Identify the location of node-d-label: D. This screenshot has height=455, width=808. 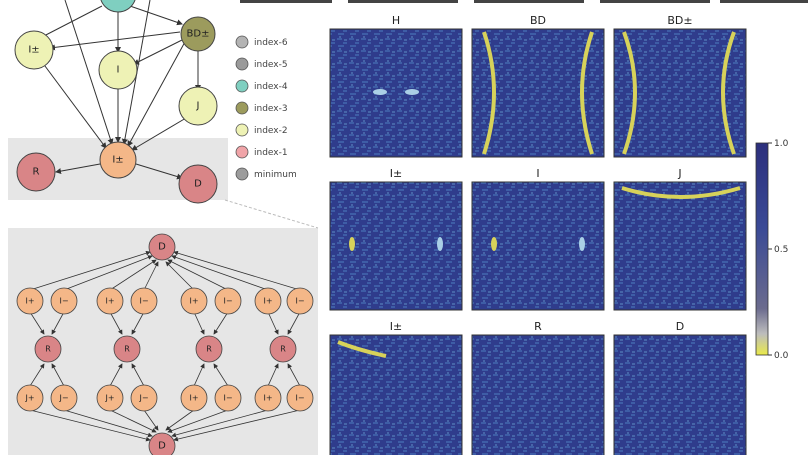
(198, 184).